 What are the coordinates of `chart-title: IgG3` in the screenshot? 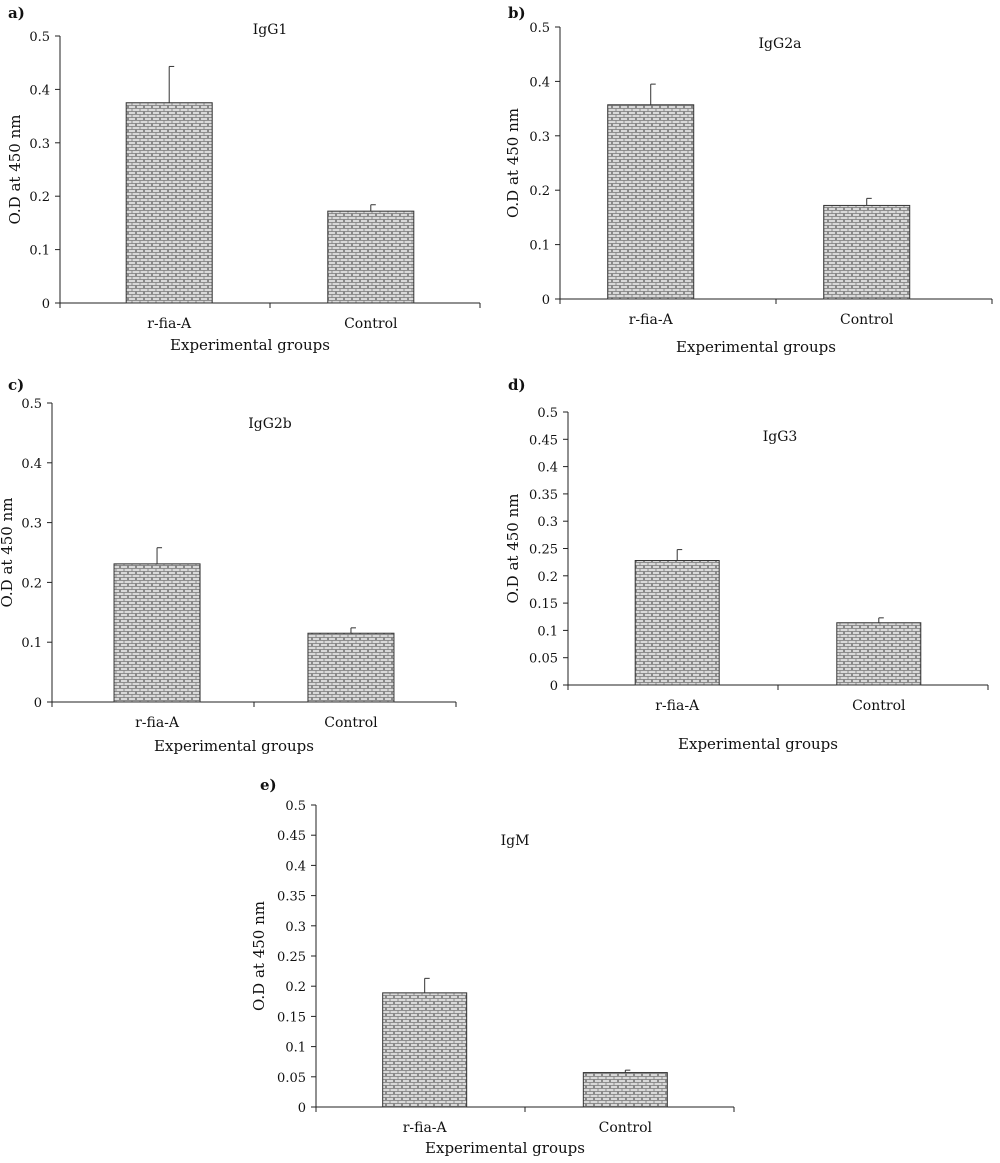 It's located at (780, 437).